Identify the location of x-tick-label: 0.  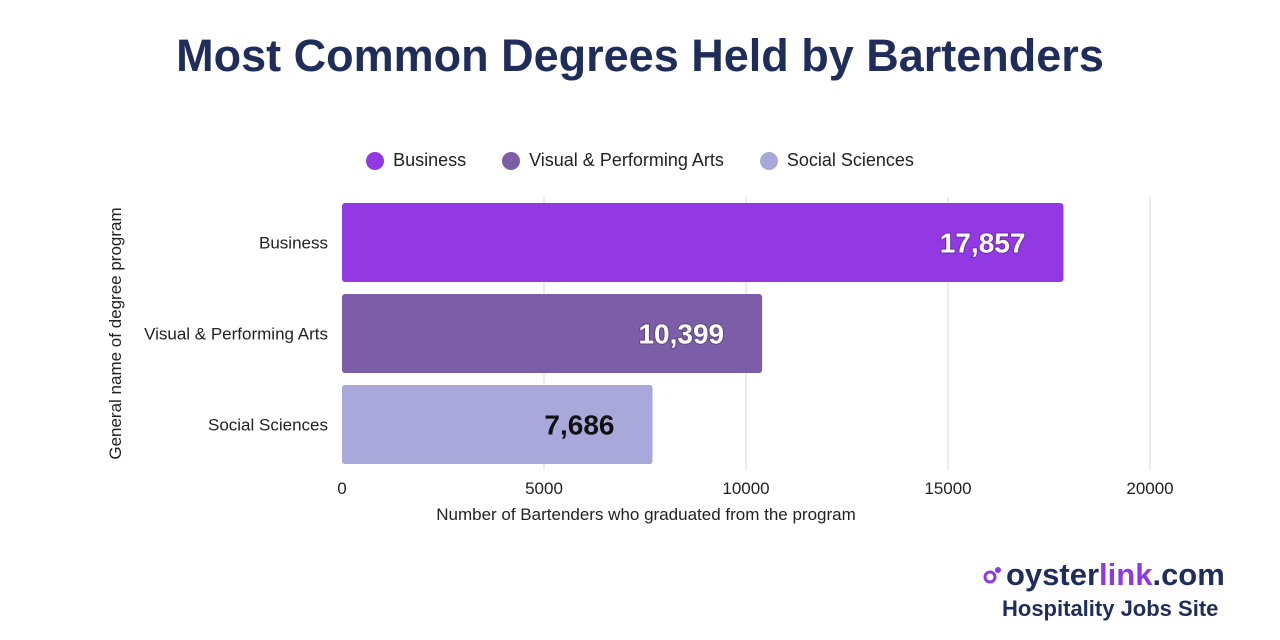
(341, 488).